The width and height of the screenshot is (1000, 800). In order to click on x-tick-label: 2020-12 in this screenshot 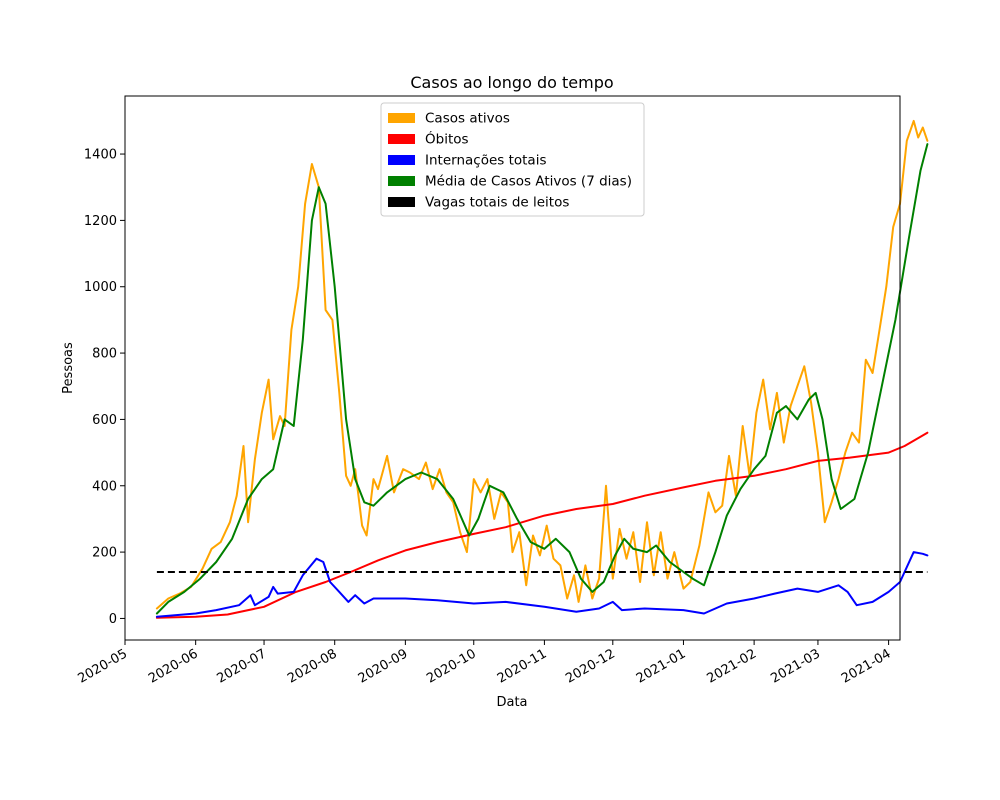, I will do `click(590, 666)`.